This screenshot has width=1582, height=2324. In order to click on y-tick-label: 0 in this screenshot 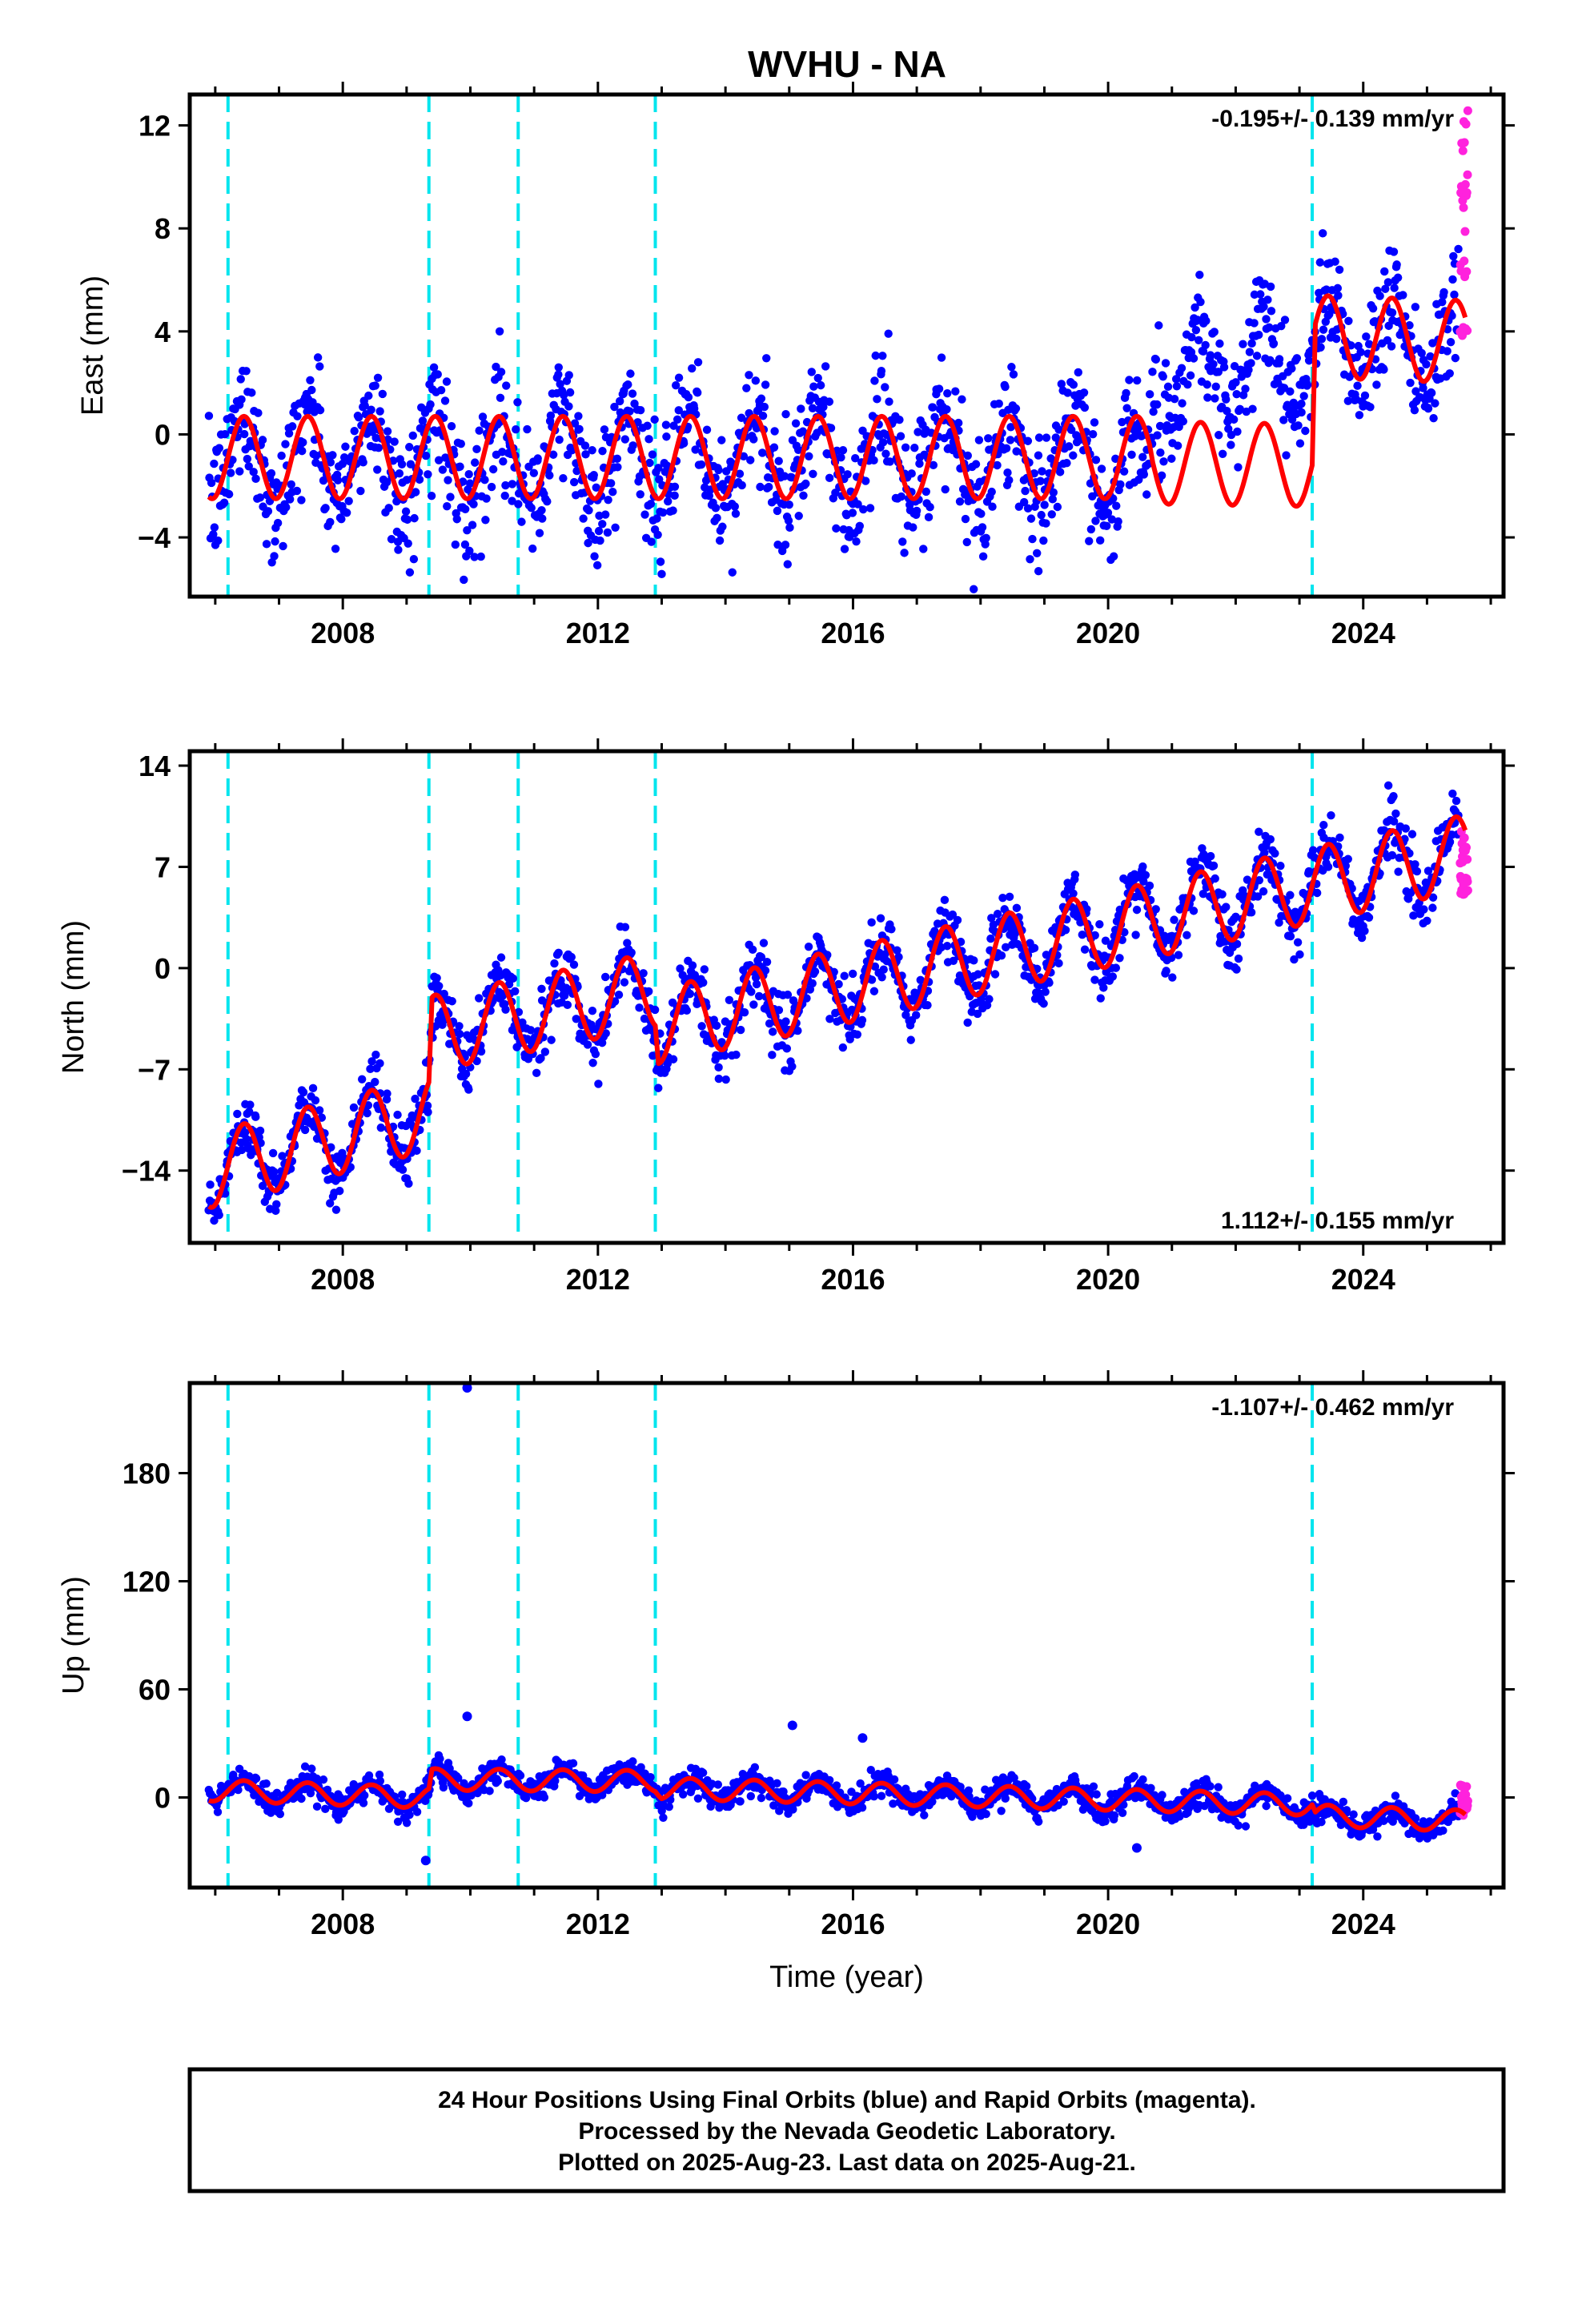, I will do `click(163, 968)`.